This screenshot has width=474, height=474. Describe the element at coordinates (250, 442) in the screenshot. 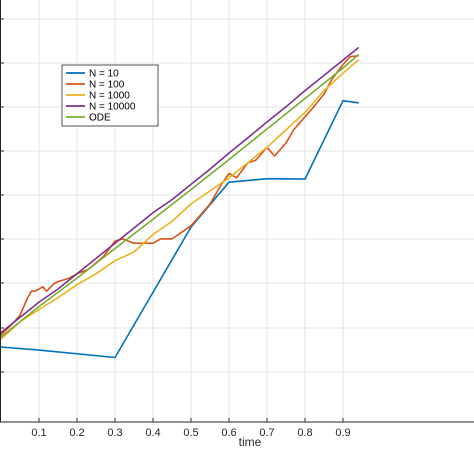

I see `x-axis-label: time` at that location.